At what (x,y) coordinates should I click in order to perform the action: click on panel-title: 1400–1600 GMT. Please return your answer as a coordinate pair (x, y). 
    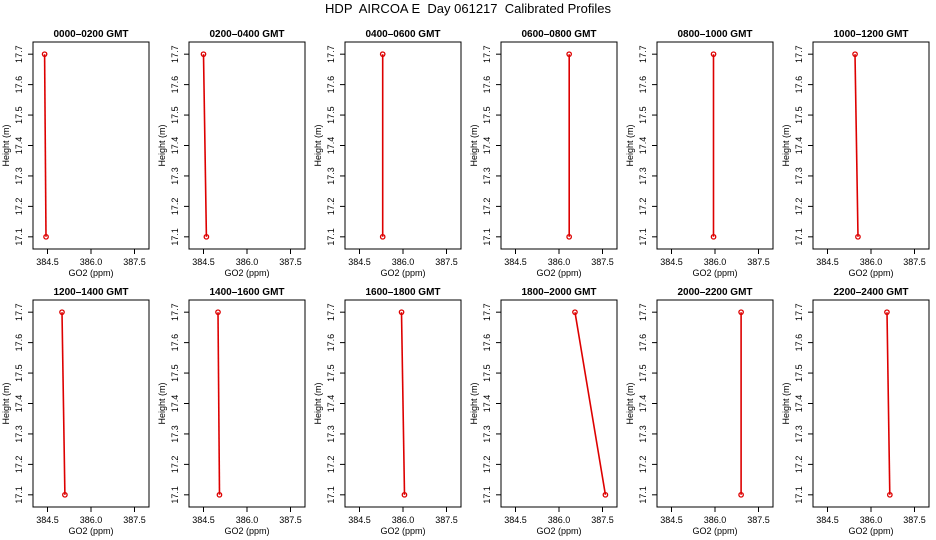
    Looking at the image, I should click on (246, 292).